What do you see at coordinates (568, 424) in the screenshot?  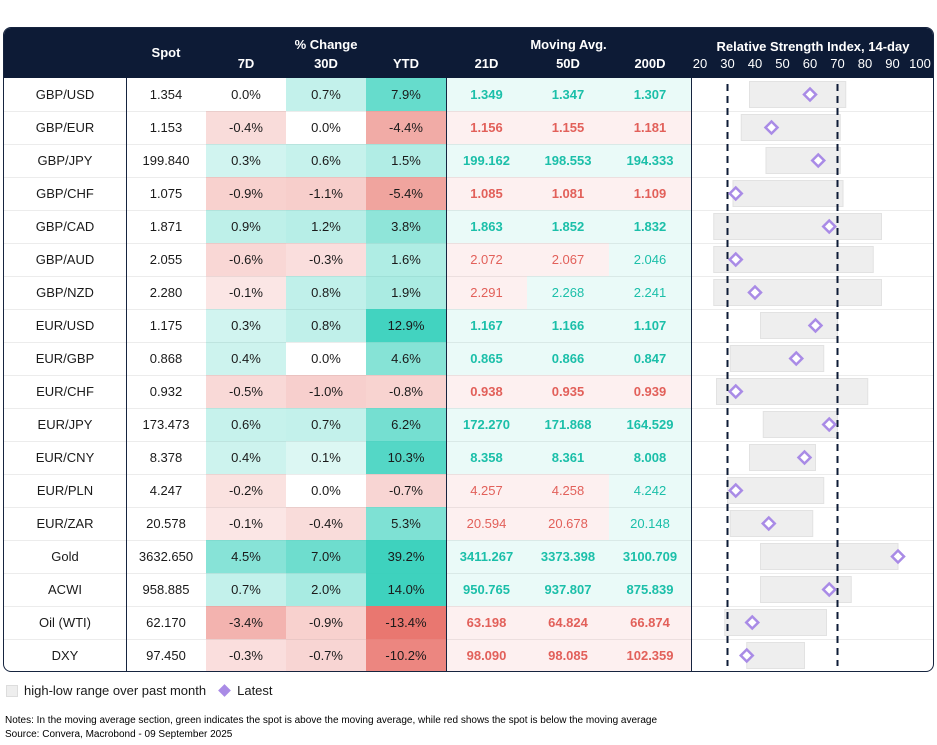 I see `cell-ma50: 171.868` at bounding box center [568, 424].